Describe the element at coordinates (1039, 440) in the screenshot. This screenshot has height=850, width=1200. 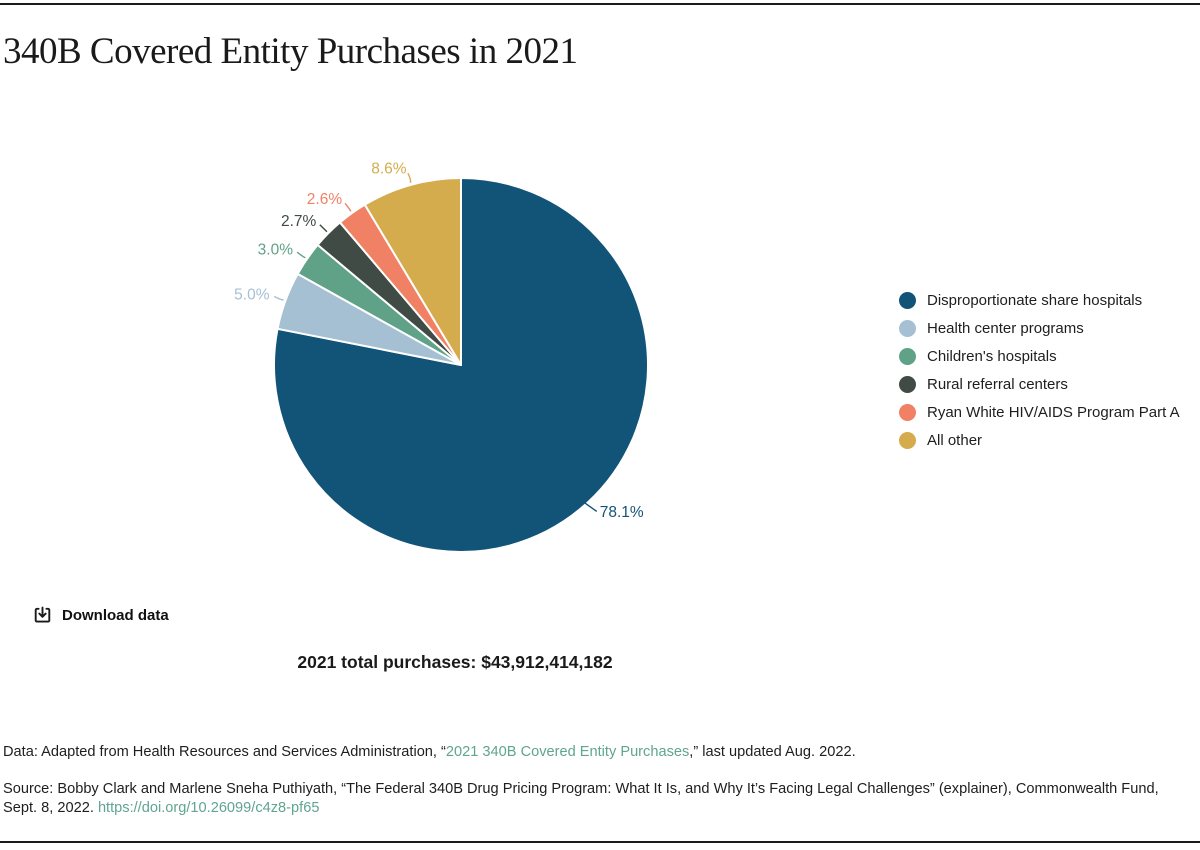
I see `legend-item: All other` at that location.